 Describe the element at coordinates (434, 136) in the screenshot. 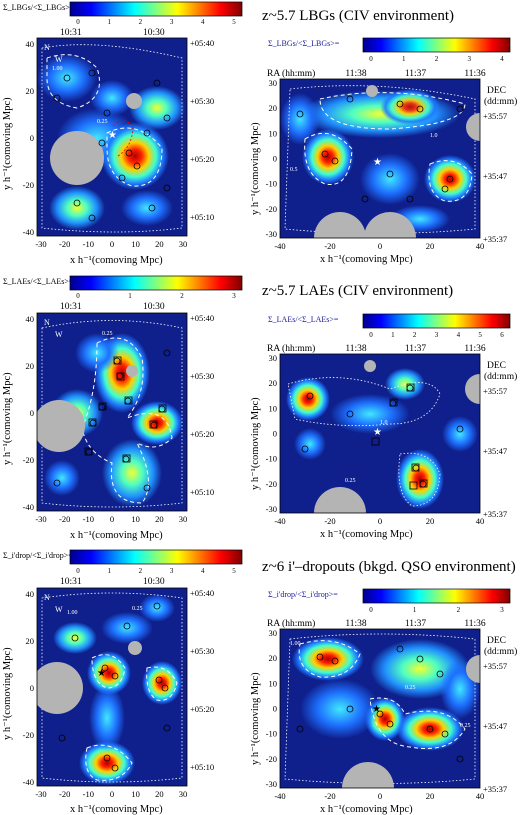

I see `row1-right-contour-a: 1.0` at that location.